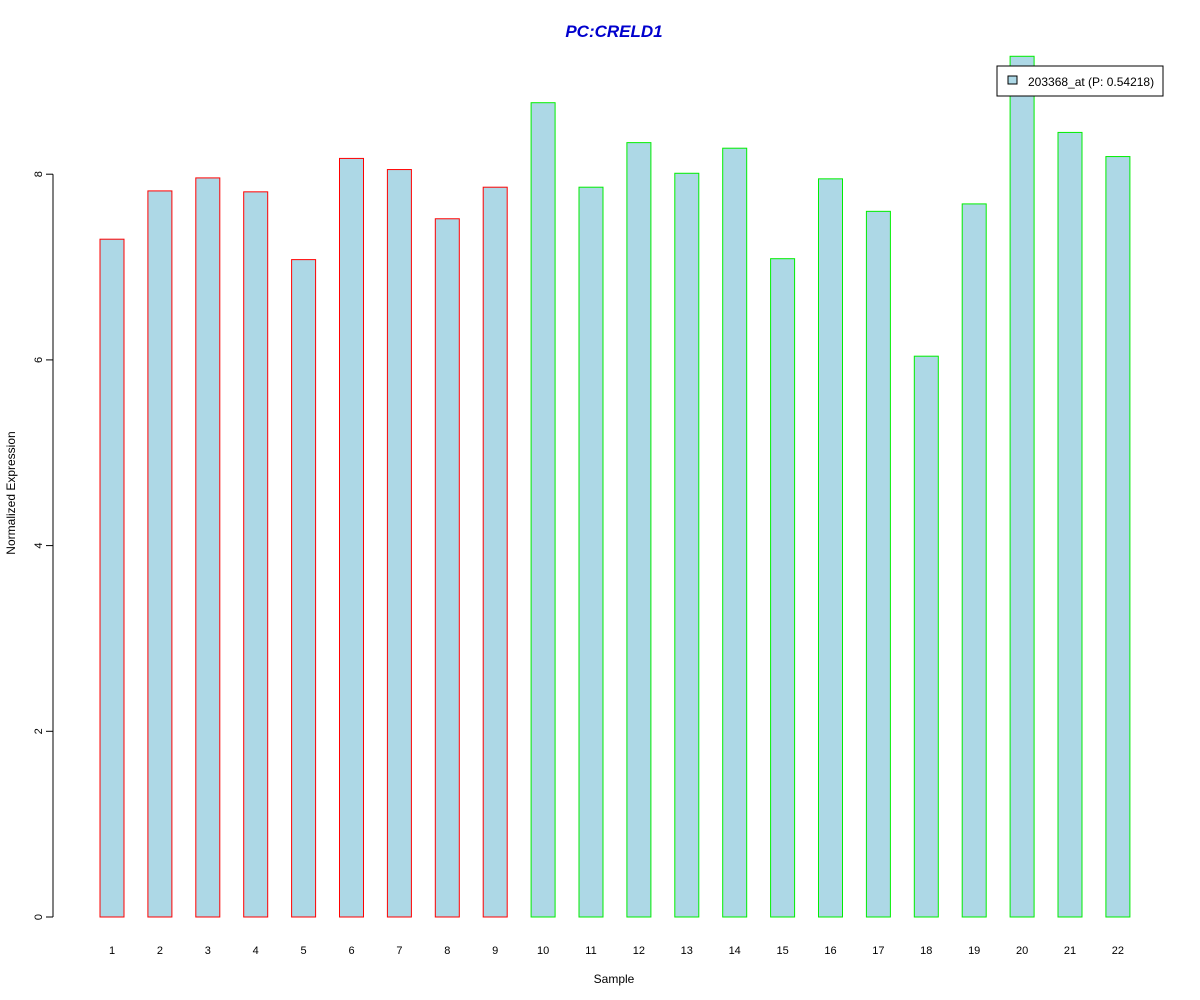 The height and width of the screenshot is (1000, 1200). What do you see at coordinates (735, 951) in the screenshot?
I see `x-tick-label: 14` at bounding box center [735, 951].